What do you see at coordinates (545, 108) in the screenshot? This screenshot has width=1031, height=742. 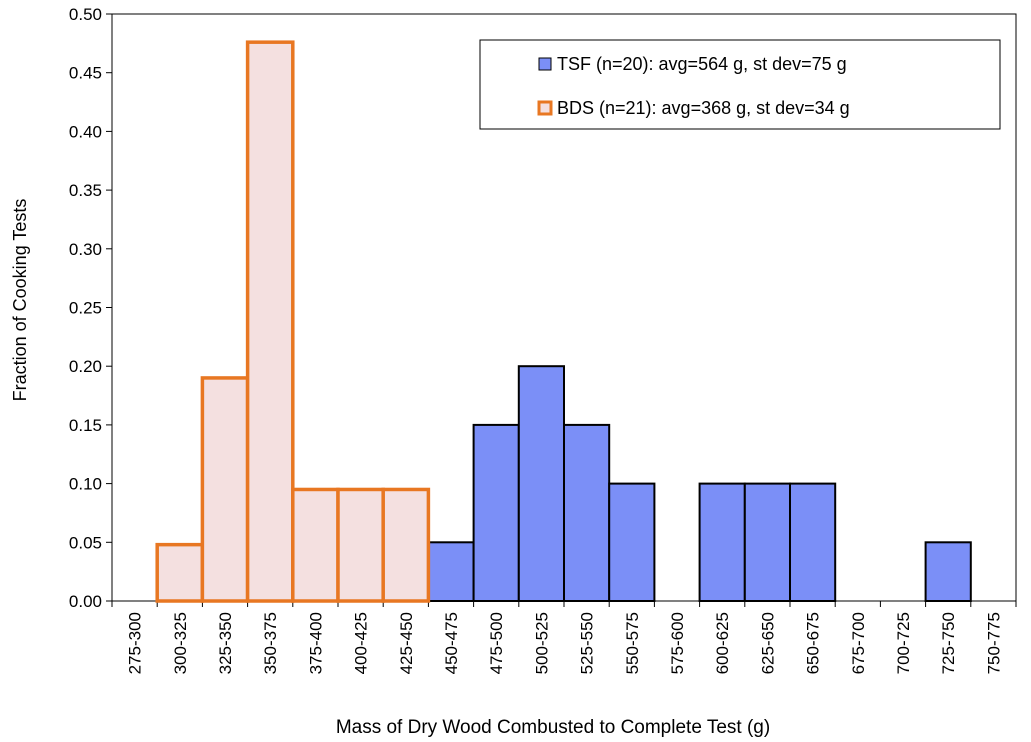 I see `legend-swatch-bds` at bounding box center [545, 108].